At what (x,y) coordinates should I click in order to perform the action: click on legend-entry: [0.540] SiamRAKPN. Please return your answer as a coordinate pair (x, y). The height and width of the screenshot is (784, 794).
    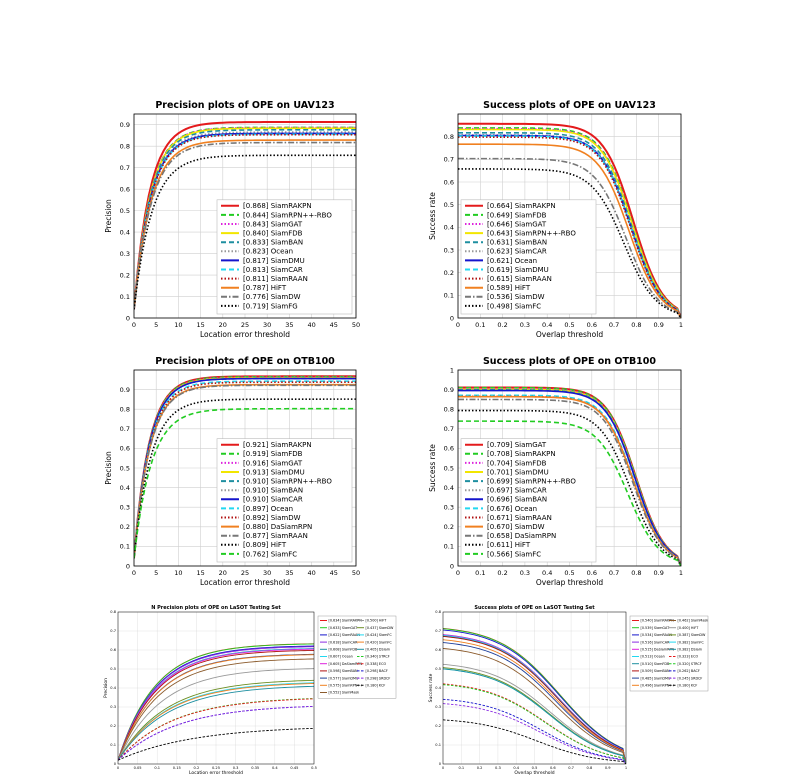
    Looking at the image, I should click on (658, 621).